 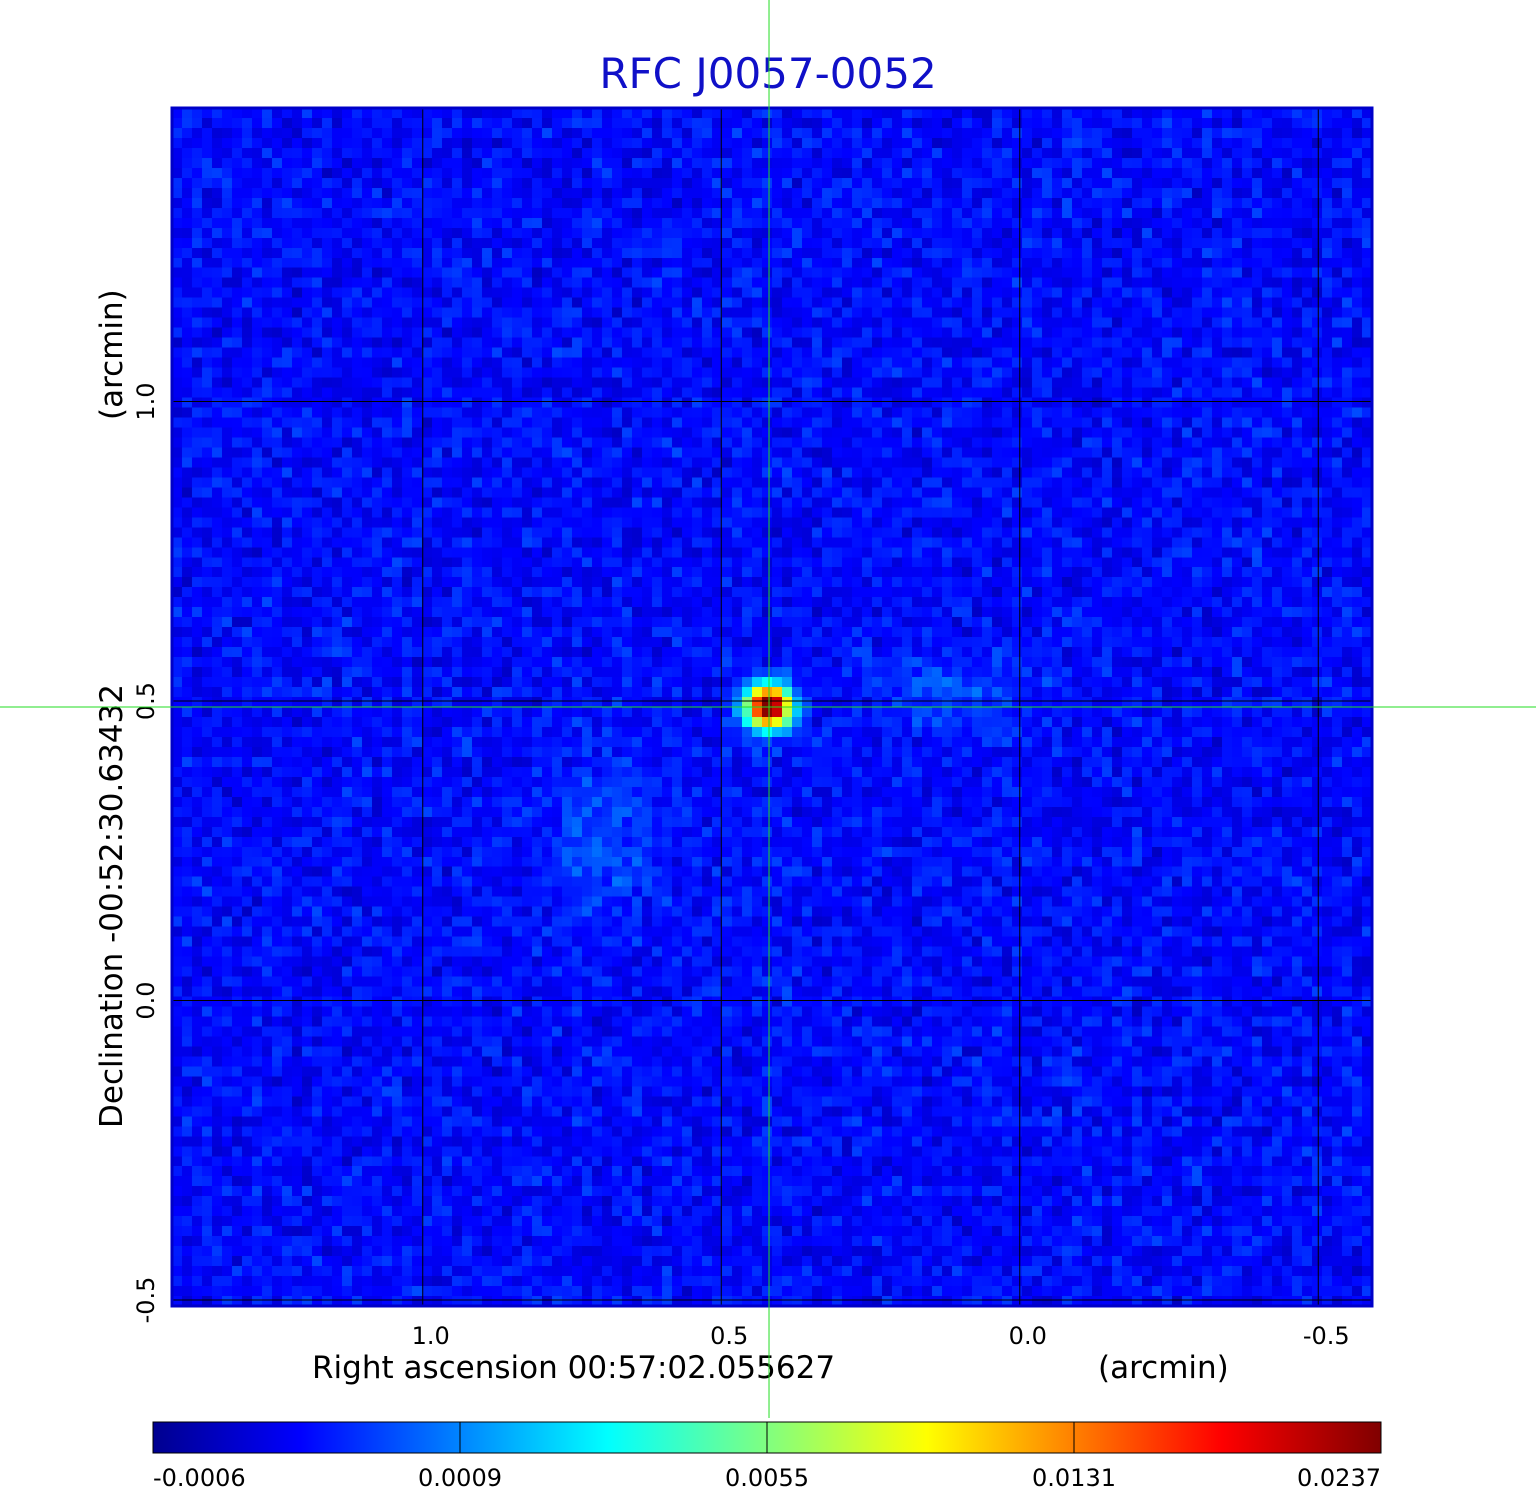 What do you see at coordinates (199, 1478) in the screenshot?
I see `colorbar-tick-label: -0.0006` at bounding box center [199, 1478].